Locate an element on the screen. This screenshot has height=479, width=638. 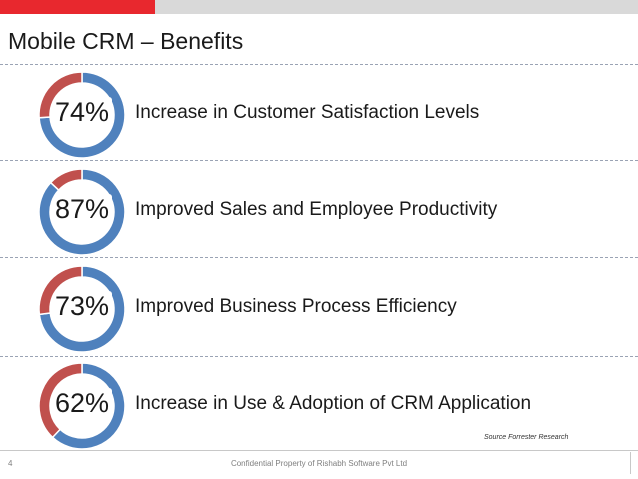
donut-percent-label: 62% is located at coordinates (82, 403).